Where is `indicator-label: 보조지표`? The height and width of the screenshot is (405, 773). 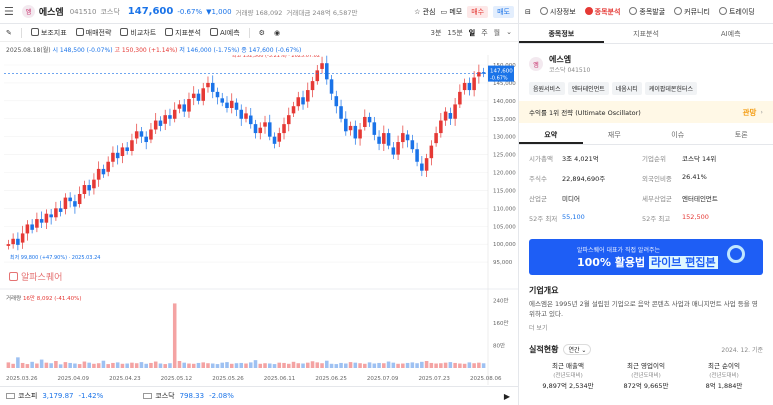 indicator-label: 보조지표 is located at coordinates (53, 32).